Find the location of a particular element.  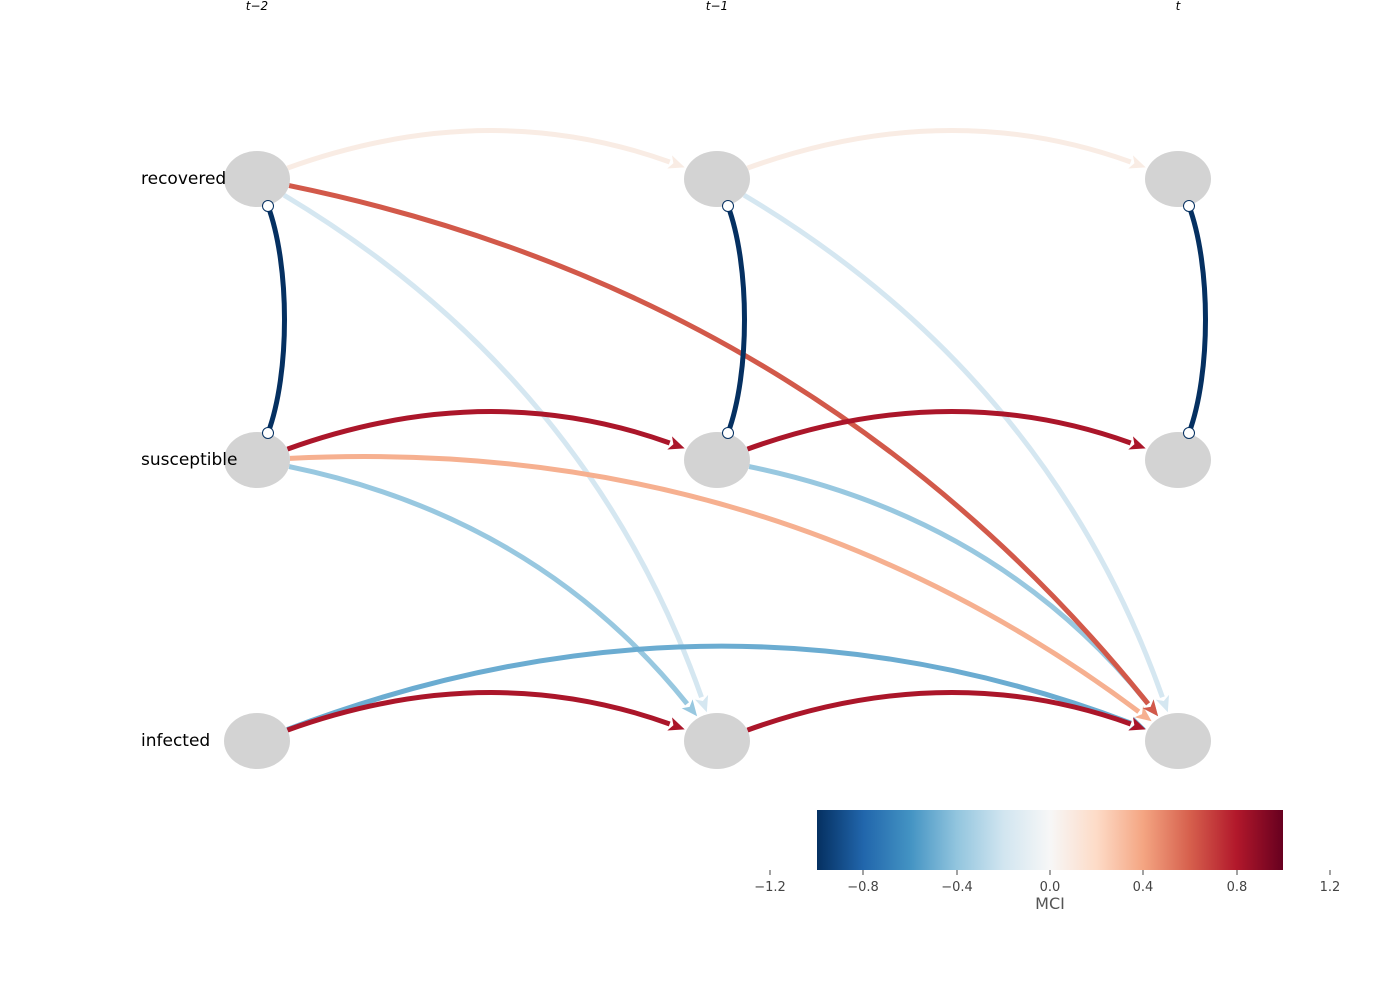

colorbar-tick-label: 0.0 is located at coordinates (1050, 887).